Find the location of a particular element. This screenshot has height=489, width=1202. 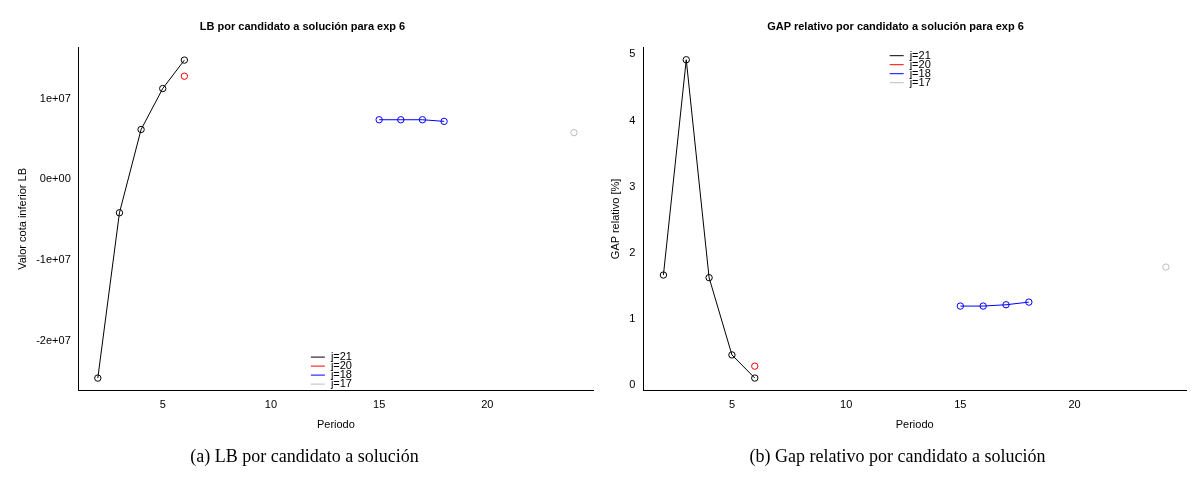

y-tick-label: 3 is located at coordinates (632, 185).